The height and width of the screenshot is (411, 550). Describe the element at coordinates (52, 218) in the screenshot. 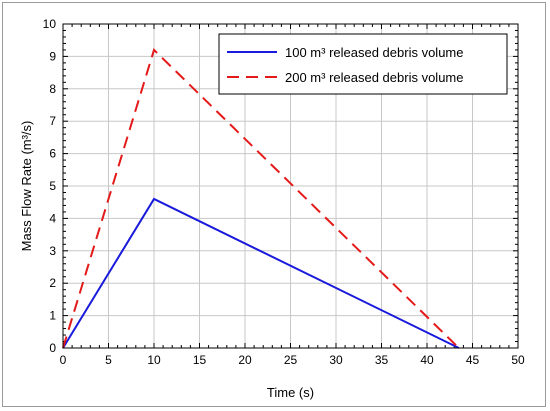

I see `y-tick-label: 4` at that location.